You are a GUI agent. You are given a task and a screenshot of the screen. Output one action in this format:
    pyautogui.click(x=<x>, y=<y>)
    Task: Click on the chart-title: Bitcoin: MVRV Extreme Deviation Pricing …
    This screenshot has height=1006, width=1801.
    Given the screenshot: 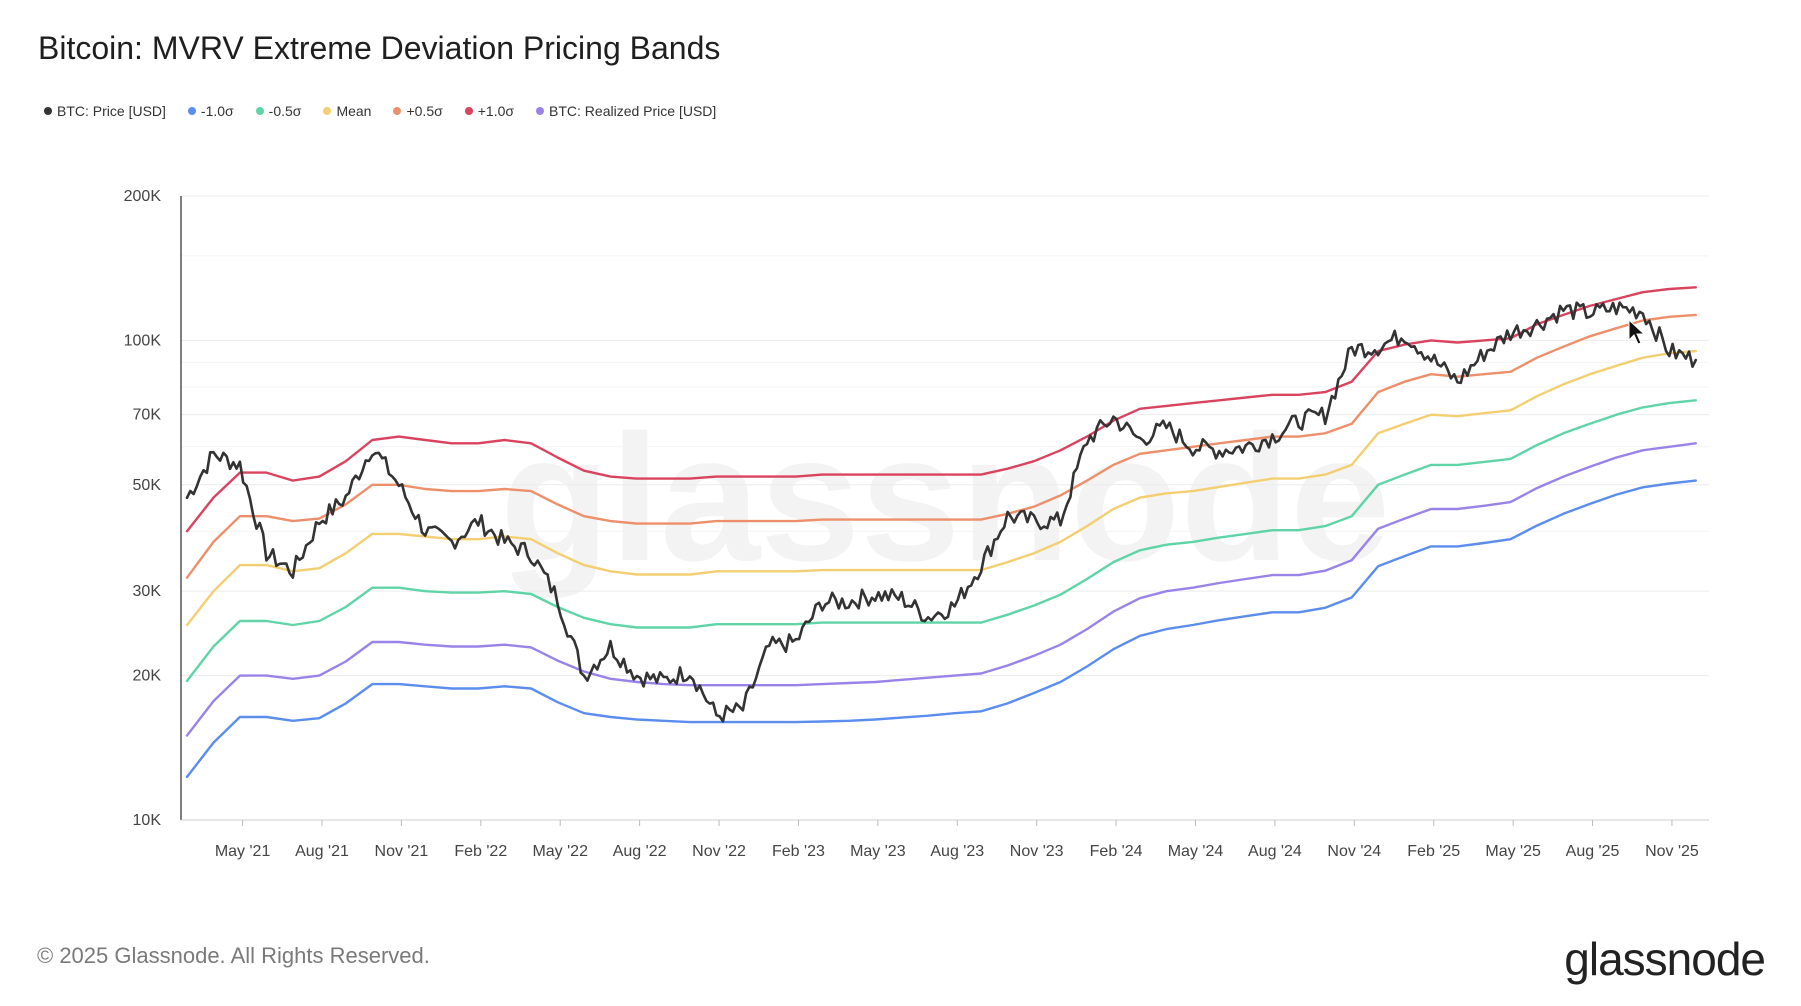 What is the action you would take?
    pyautogui.click(x=379, y=48)
    